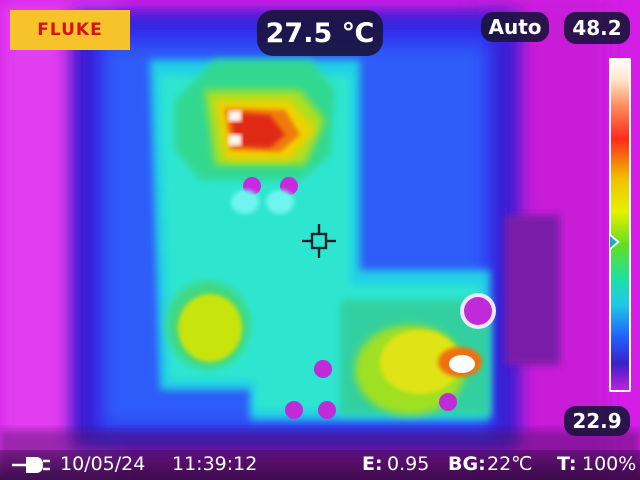 The image size is (640, 480). I want to click on emissivity-label: E:, so click(372, 464).